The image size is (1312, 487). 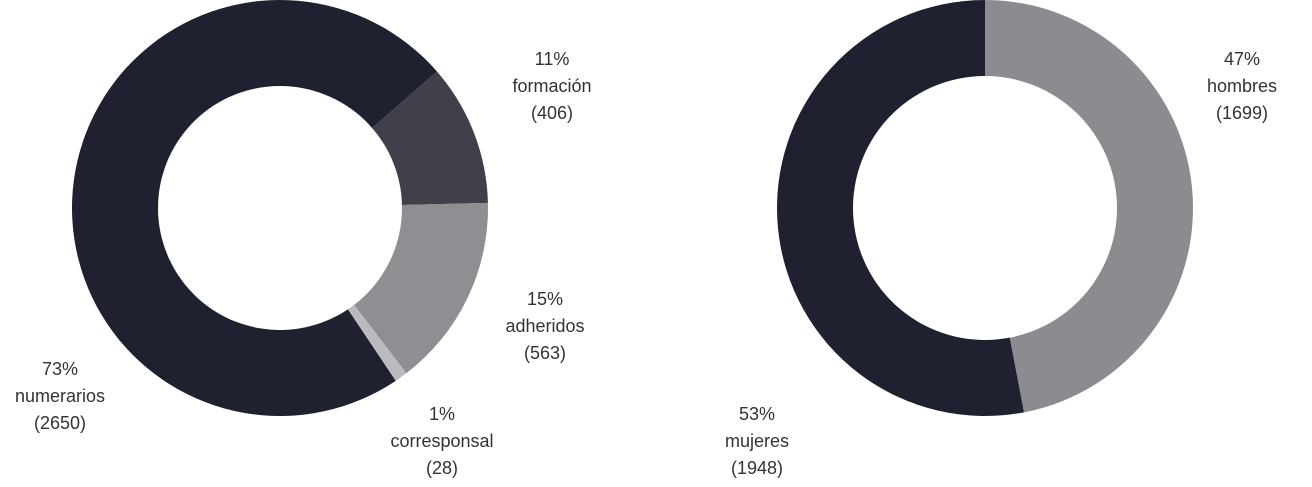 What do you see at coordinates (545, 299) in the screenshot?
I see `slice-percent: 15%` at bounding box center [545, 299].